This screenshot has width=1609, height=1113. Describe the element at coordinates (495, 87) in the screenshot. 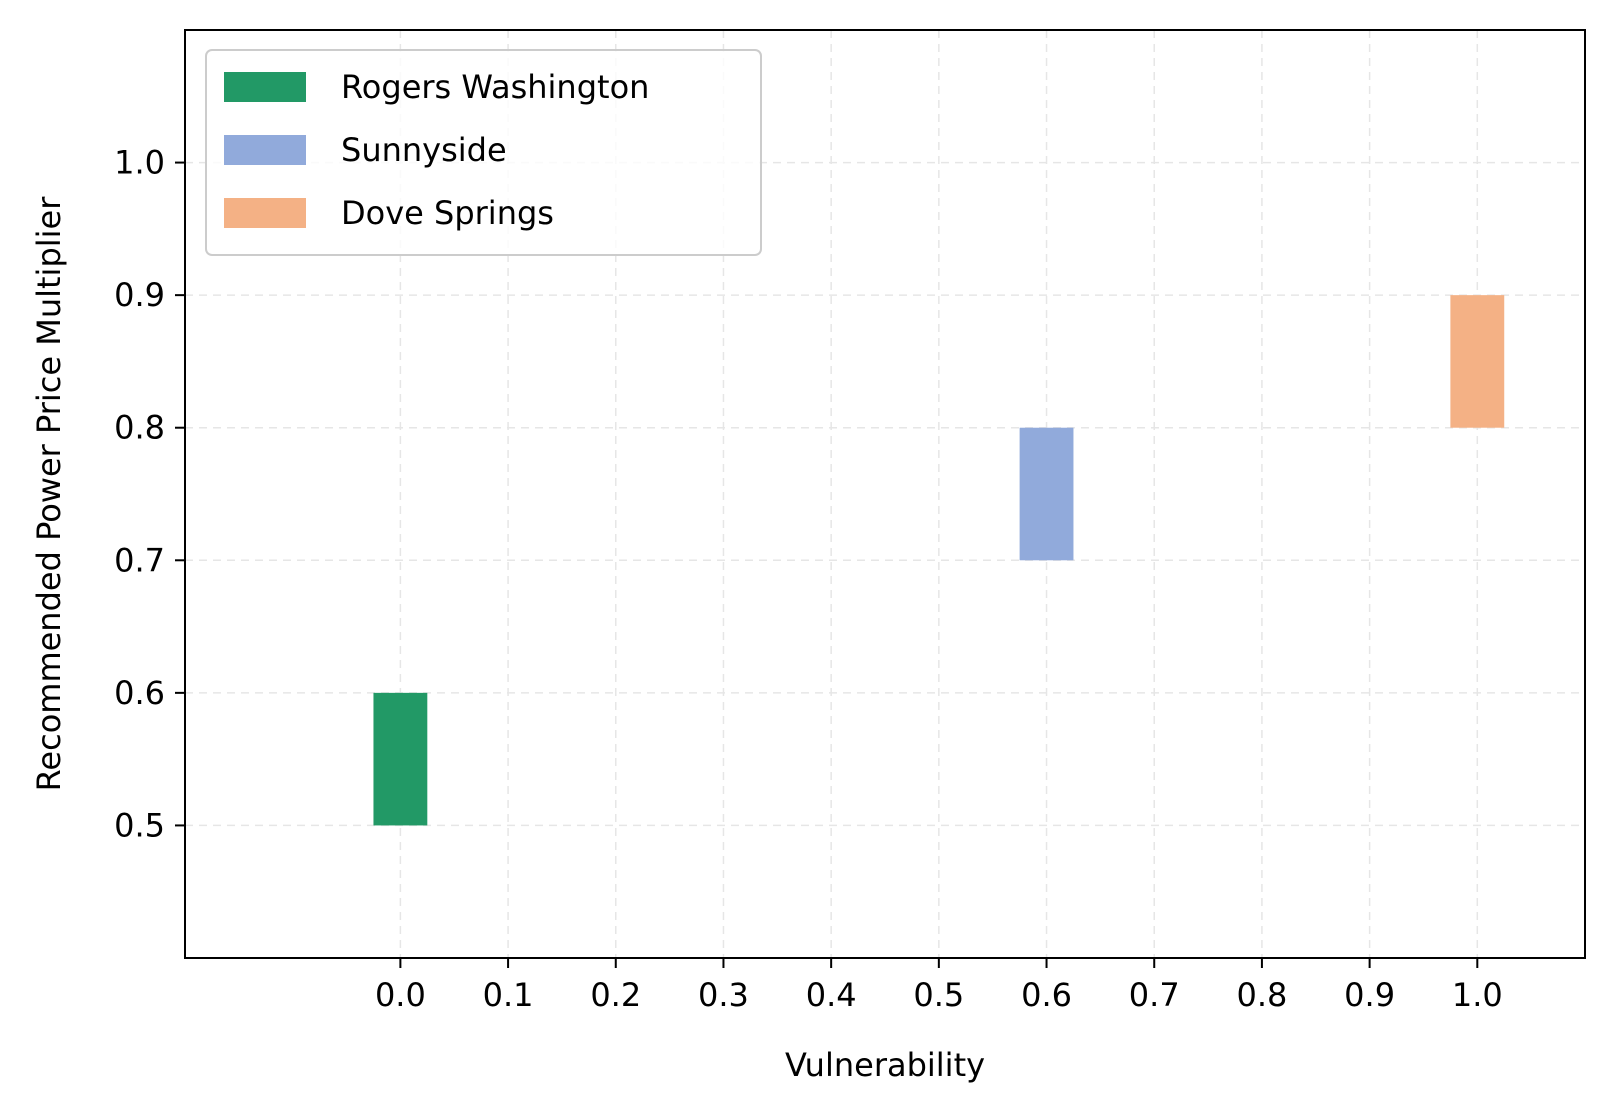

I see `legend-label: Rogers Washington` at that location.